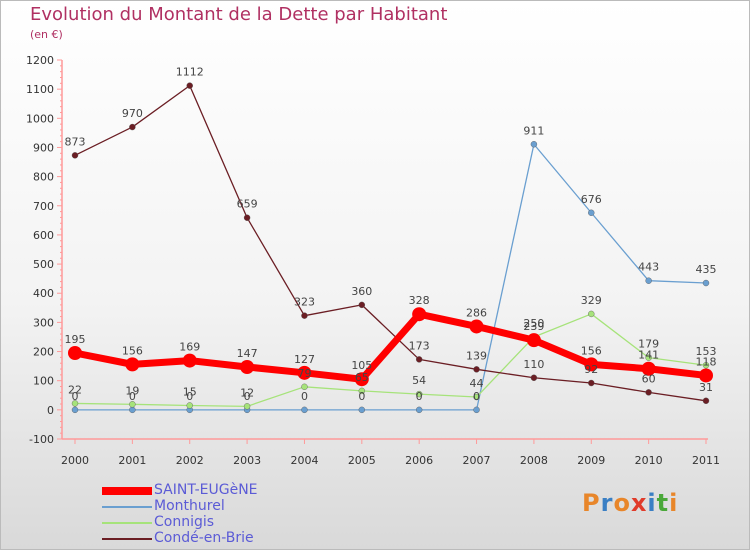  Describe the element at coordinates (706, 460) in the screenshot. I see `x-tick-label: 2011` at that location.